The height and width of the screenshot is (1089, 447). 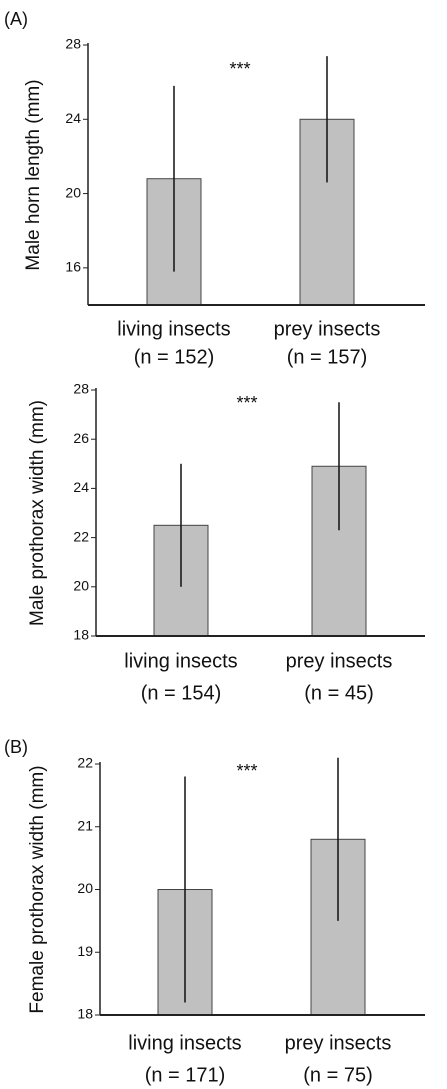 I want to click on panel-label: (A), so click(x=16, y=19).